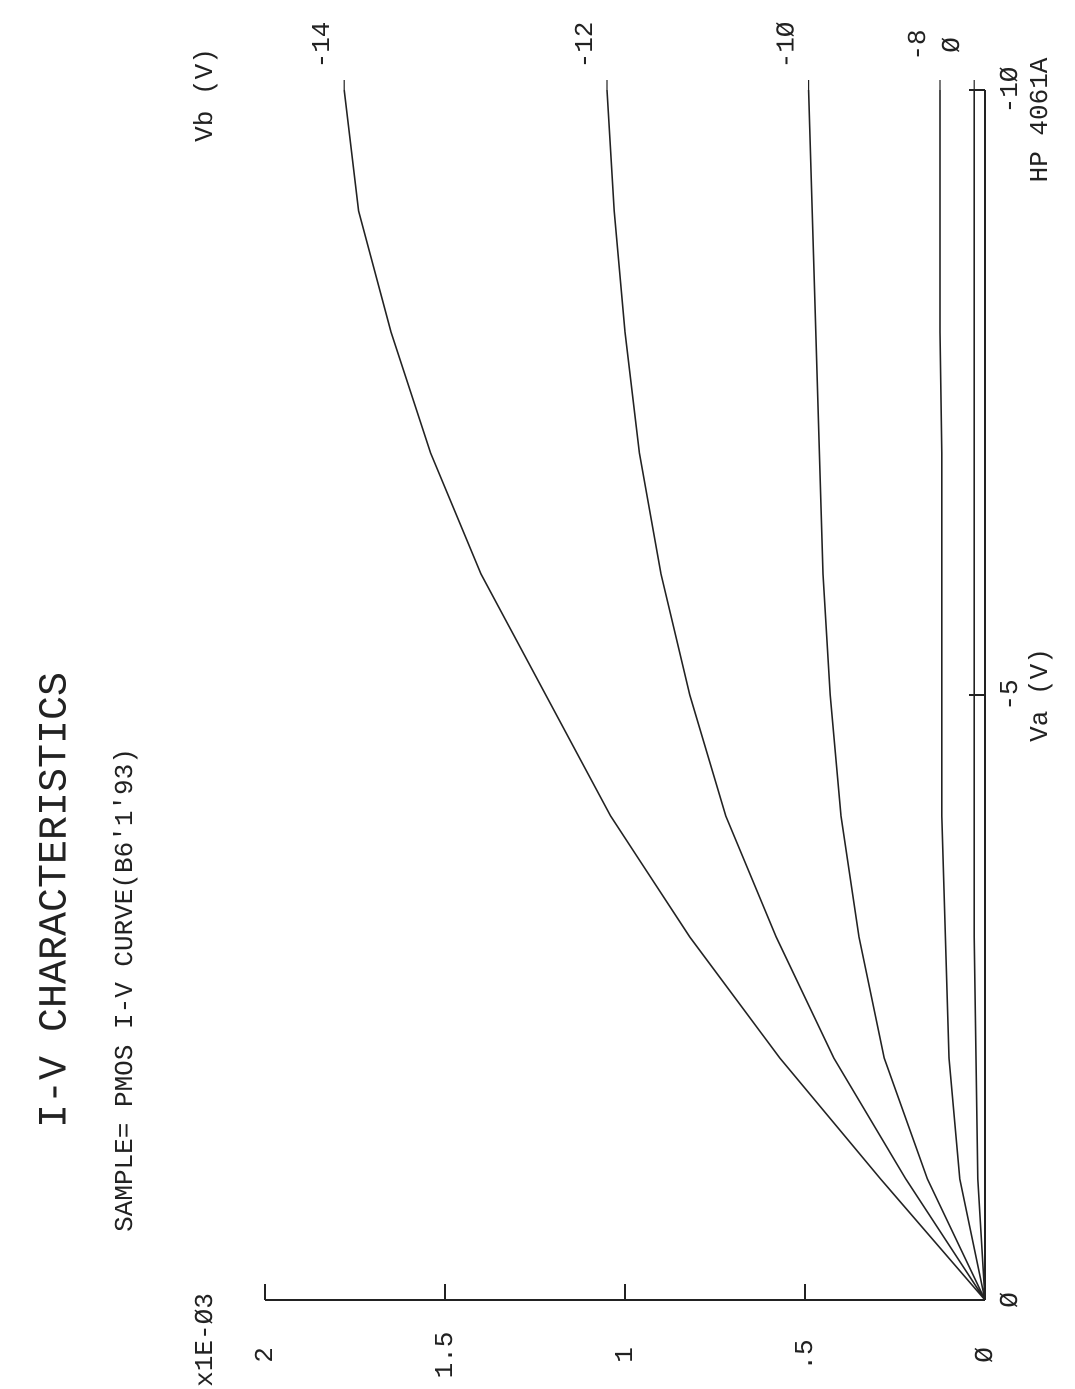 This screenshot has width=1075, height=1389. I want to click on chart-subtitle: SAMPLE= PMOS I-V CURVE(B6'1'93), so click(125, 990).